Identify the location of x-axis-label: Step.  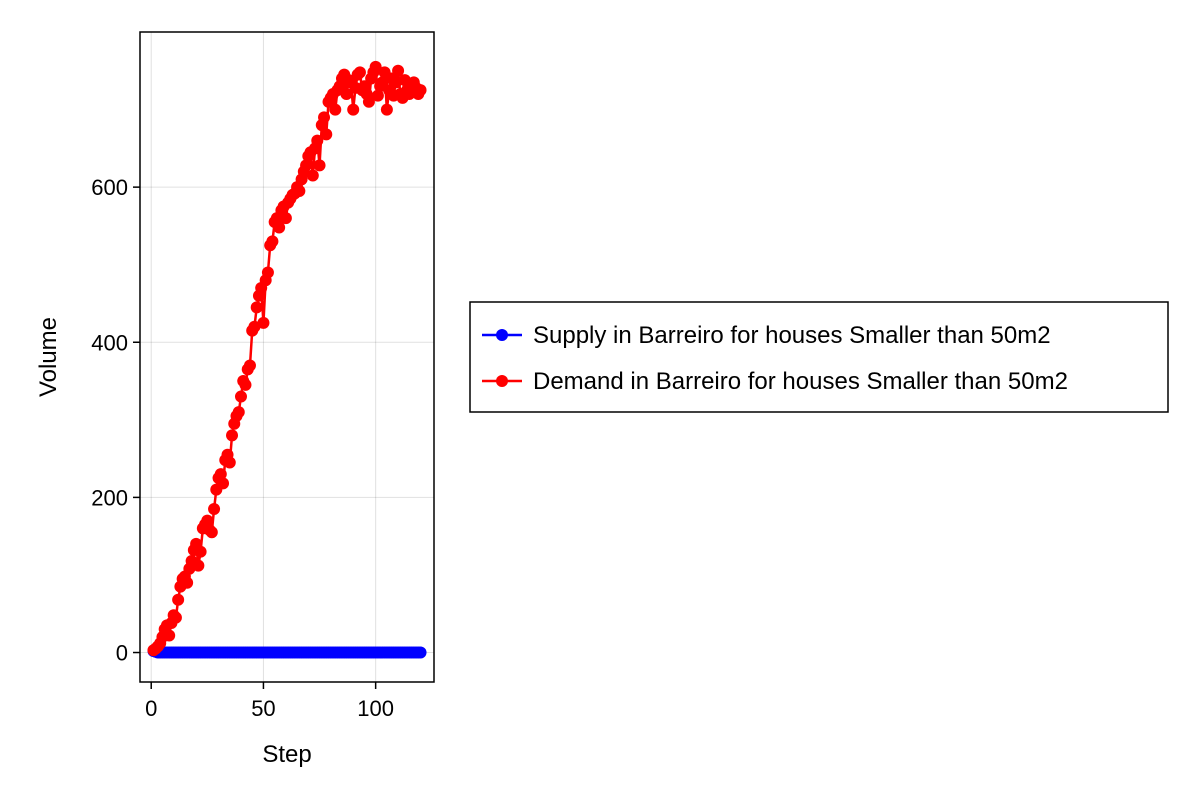
(286, 754).